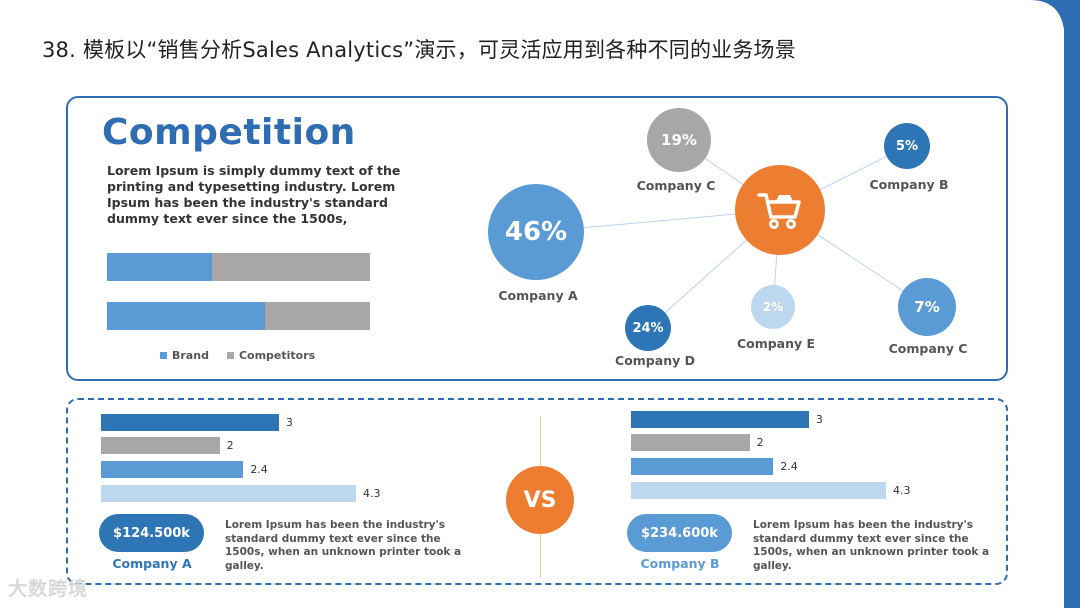  What do you see at coordinates (190, 355) in the screenshot?
I see `legend-label-brand: Brand` at bounding box center [190, 355].